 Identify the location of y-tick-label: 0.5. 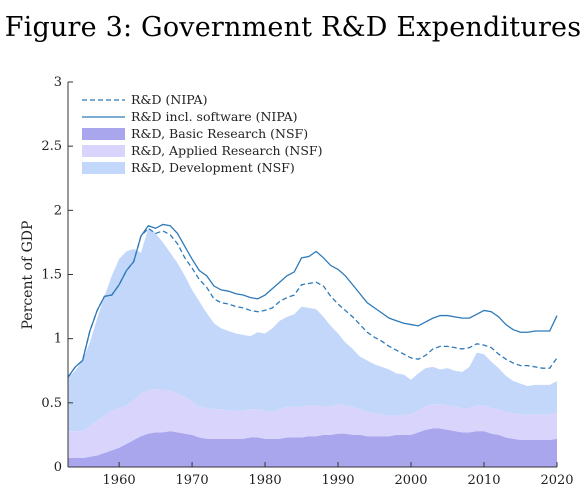
(51, 403).